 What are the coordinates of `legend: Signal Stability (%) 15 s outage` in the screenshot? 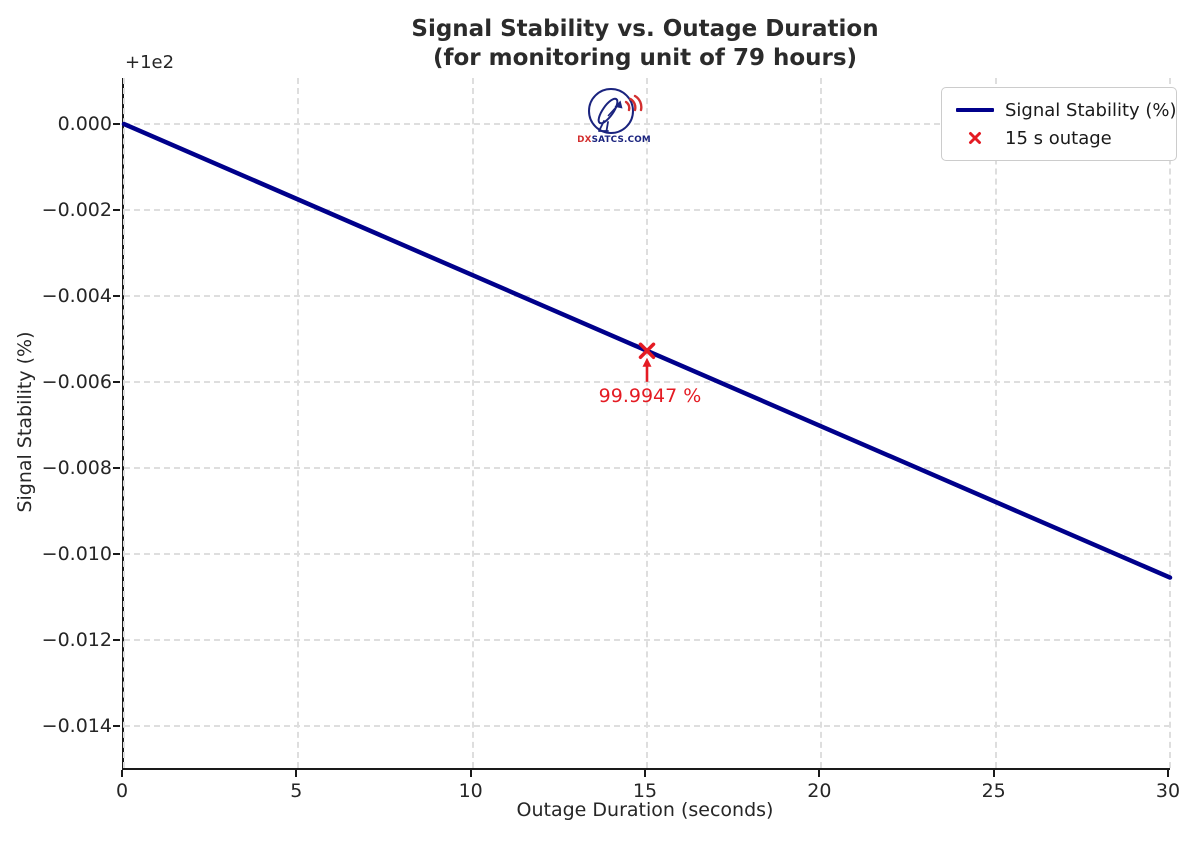 It's located at (1059, 124).